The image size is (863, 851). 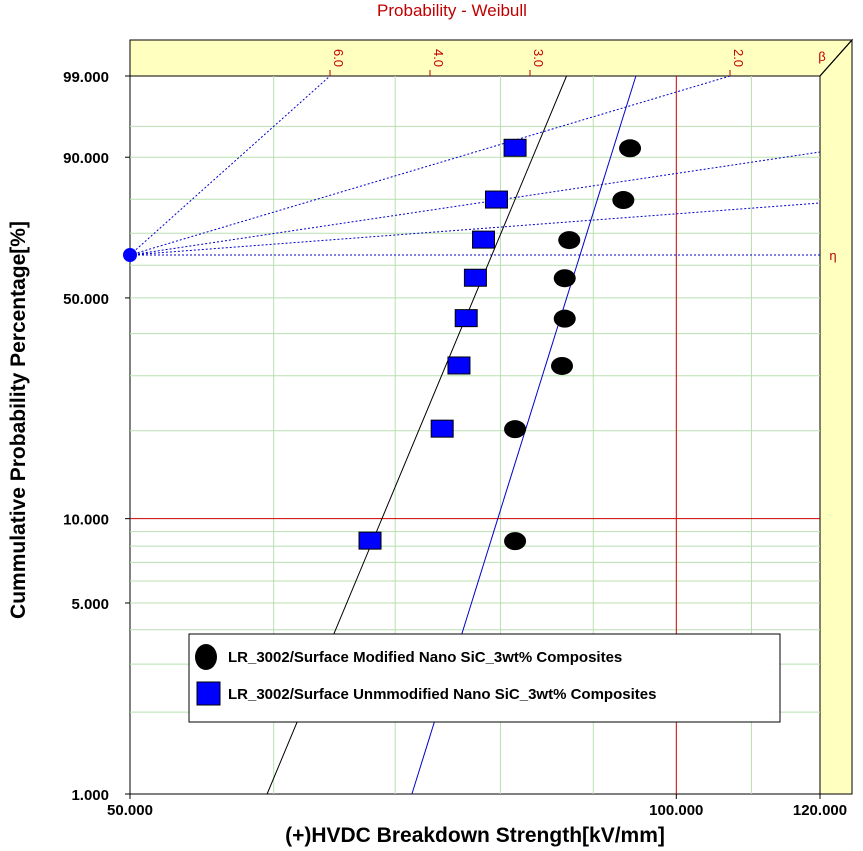 What do you see at coordinates (130, 254) in the screenshot?
I see `eta-origin-point` at bounding box center [130, 254].